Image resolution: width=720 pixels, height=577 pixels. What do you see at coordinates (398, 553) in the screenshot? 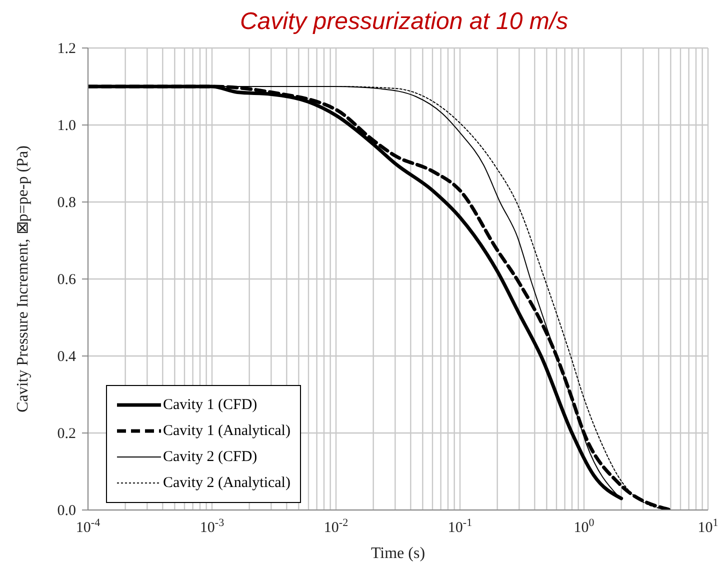
I see `x-axis-title: Time (s)` at bounding box center [398, 553].